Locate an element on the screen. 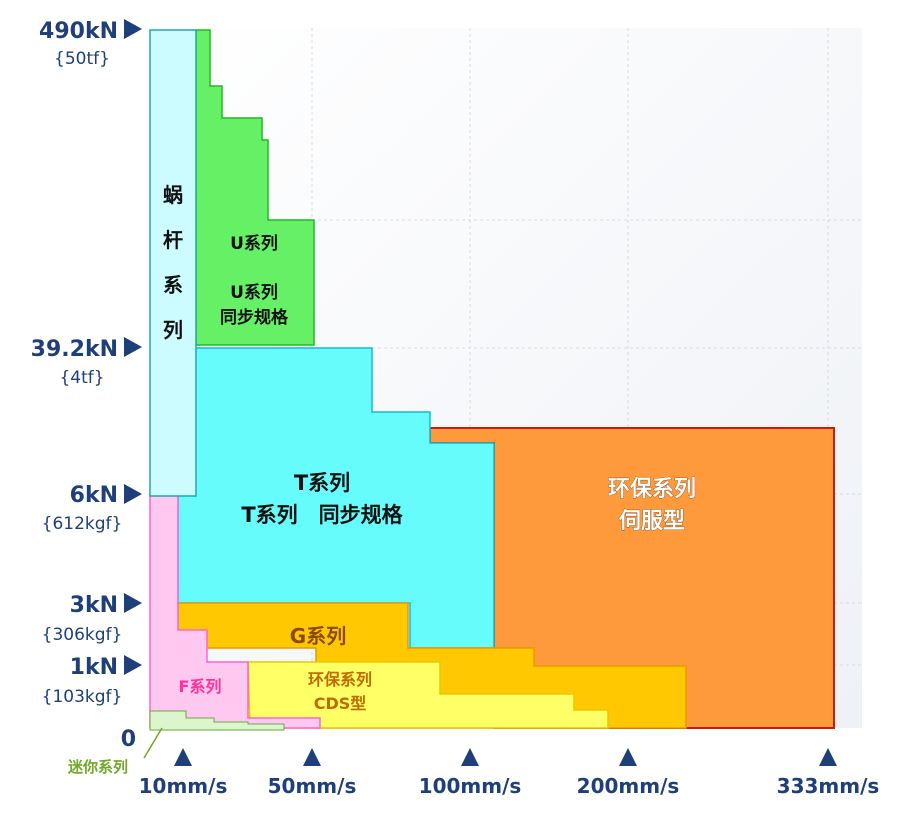  x-tick-label: 50mm/s is located at coordinates (312, 786).